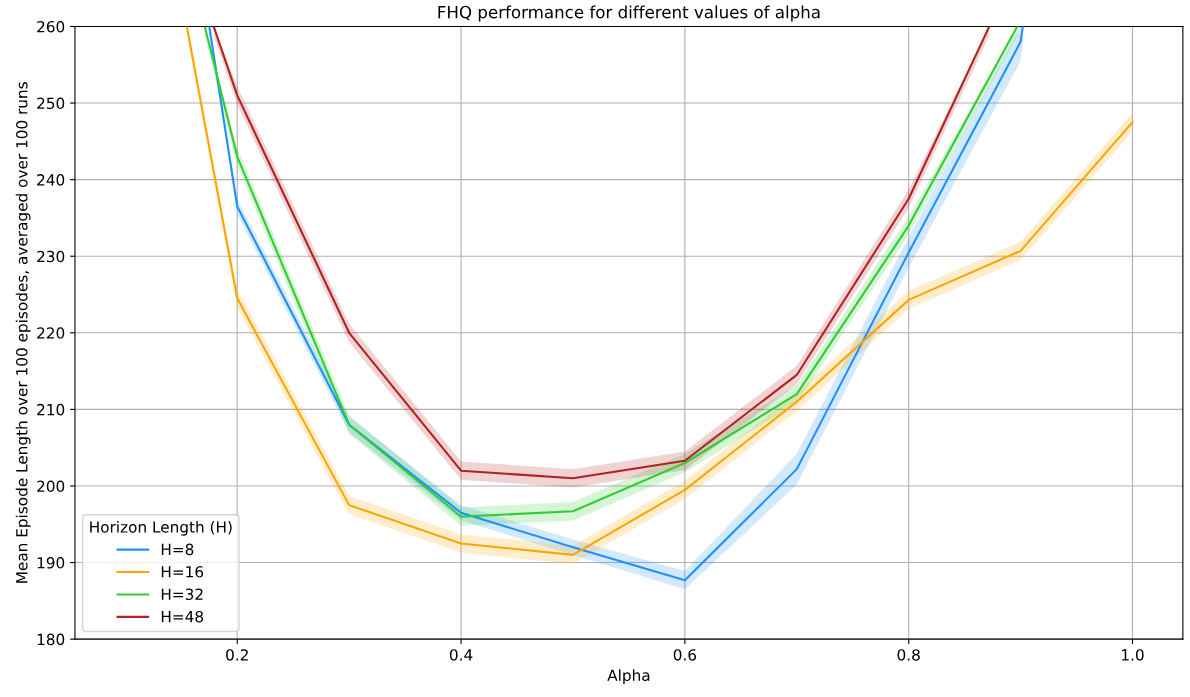  I want to click on x-tick-label: 0.6, so click(685, 655).